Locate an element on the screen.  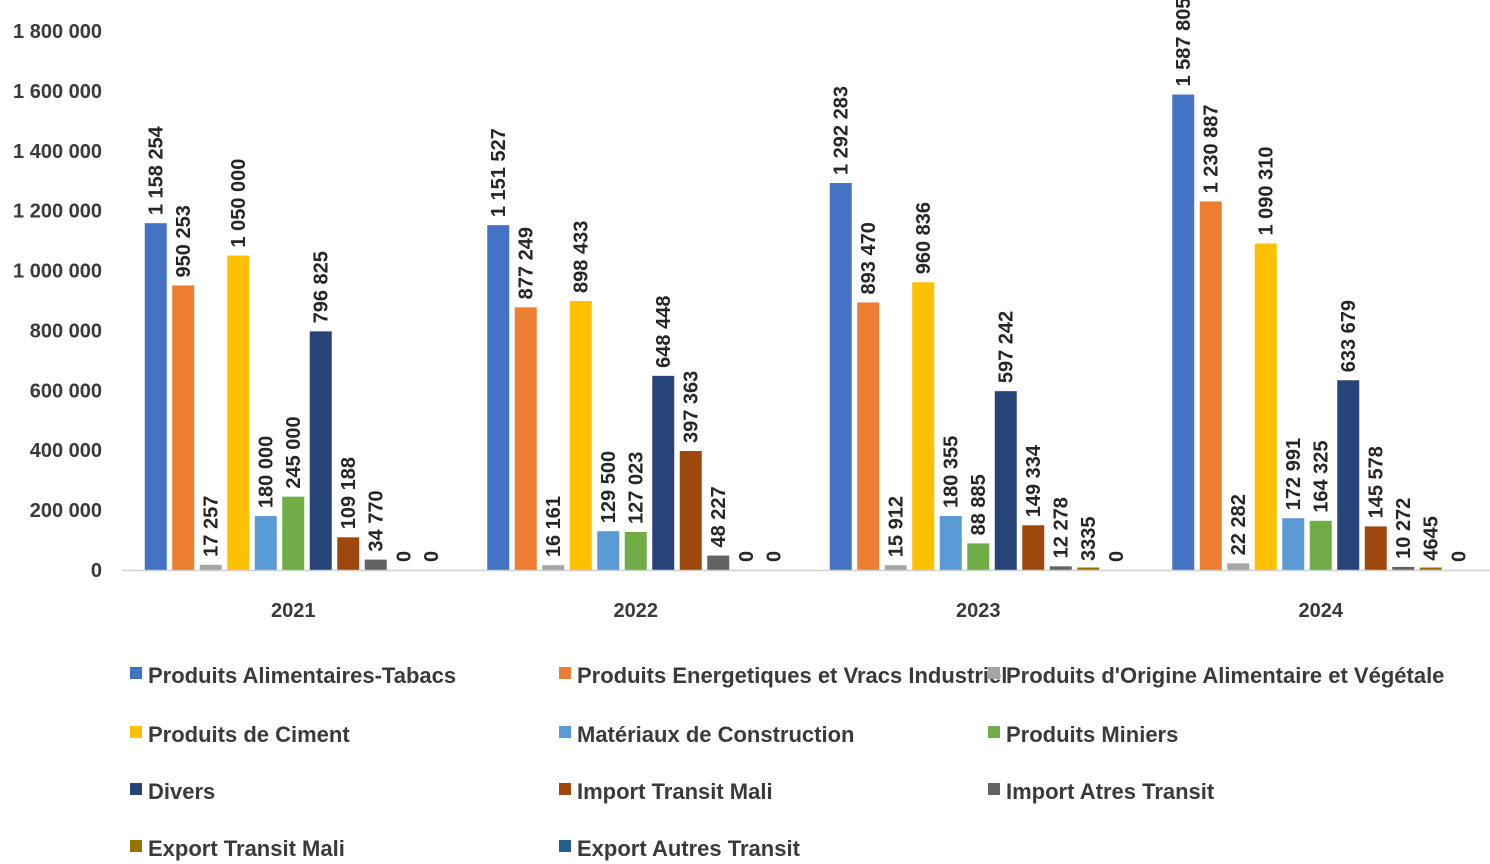
data-label: 877 249 is located at coordinates (527, 263).